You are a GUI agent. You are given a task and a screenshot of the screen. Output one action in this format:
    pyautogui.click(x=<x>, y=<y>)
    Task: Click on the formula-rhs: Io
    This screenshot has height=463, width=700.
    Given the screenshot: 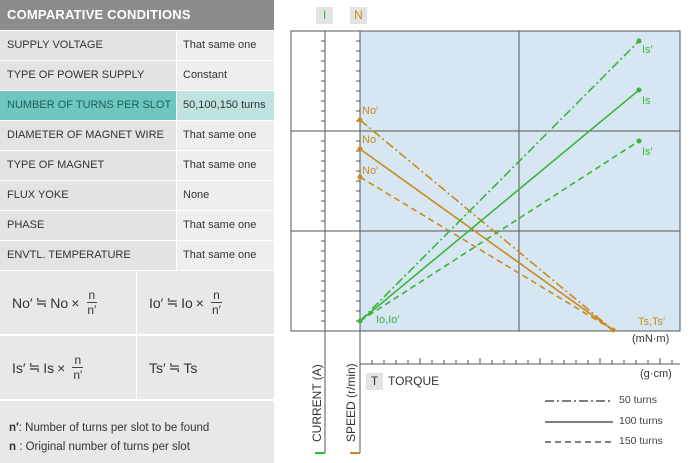 What is the action you would take?
    pyautogui.click(x=187, y=302)
    